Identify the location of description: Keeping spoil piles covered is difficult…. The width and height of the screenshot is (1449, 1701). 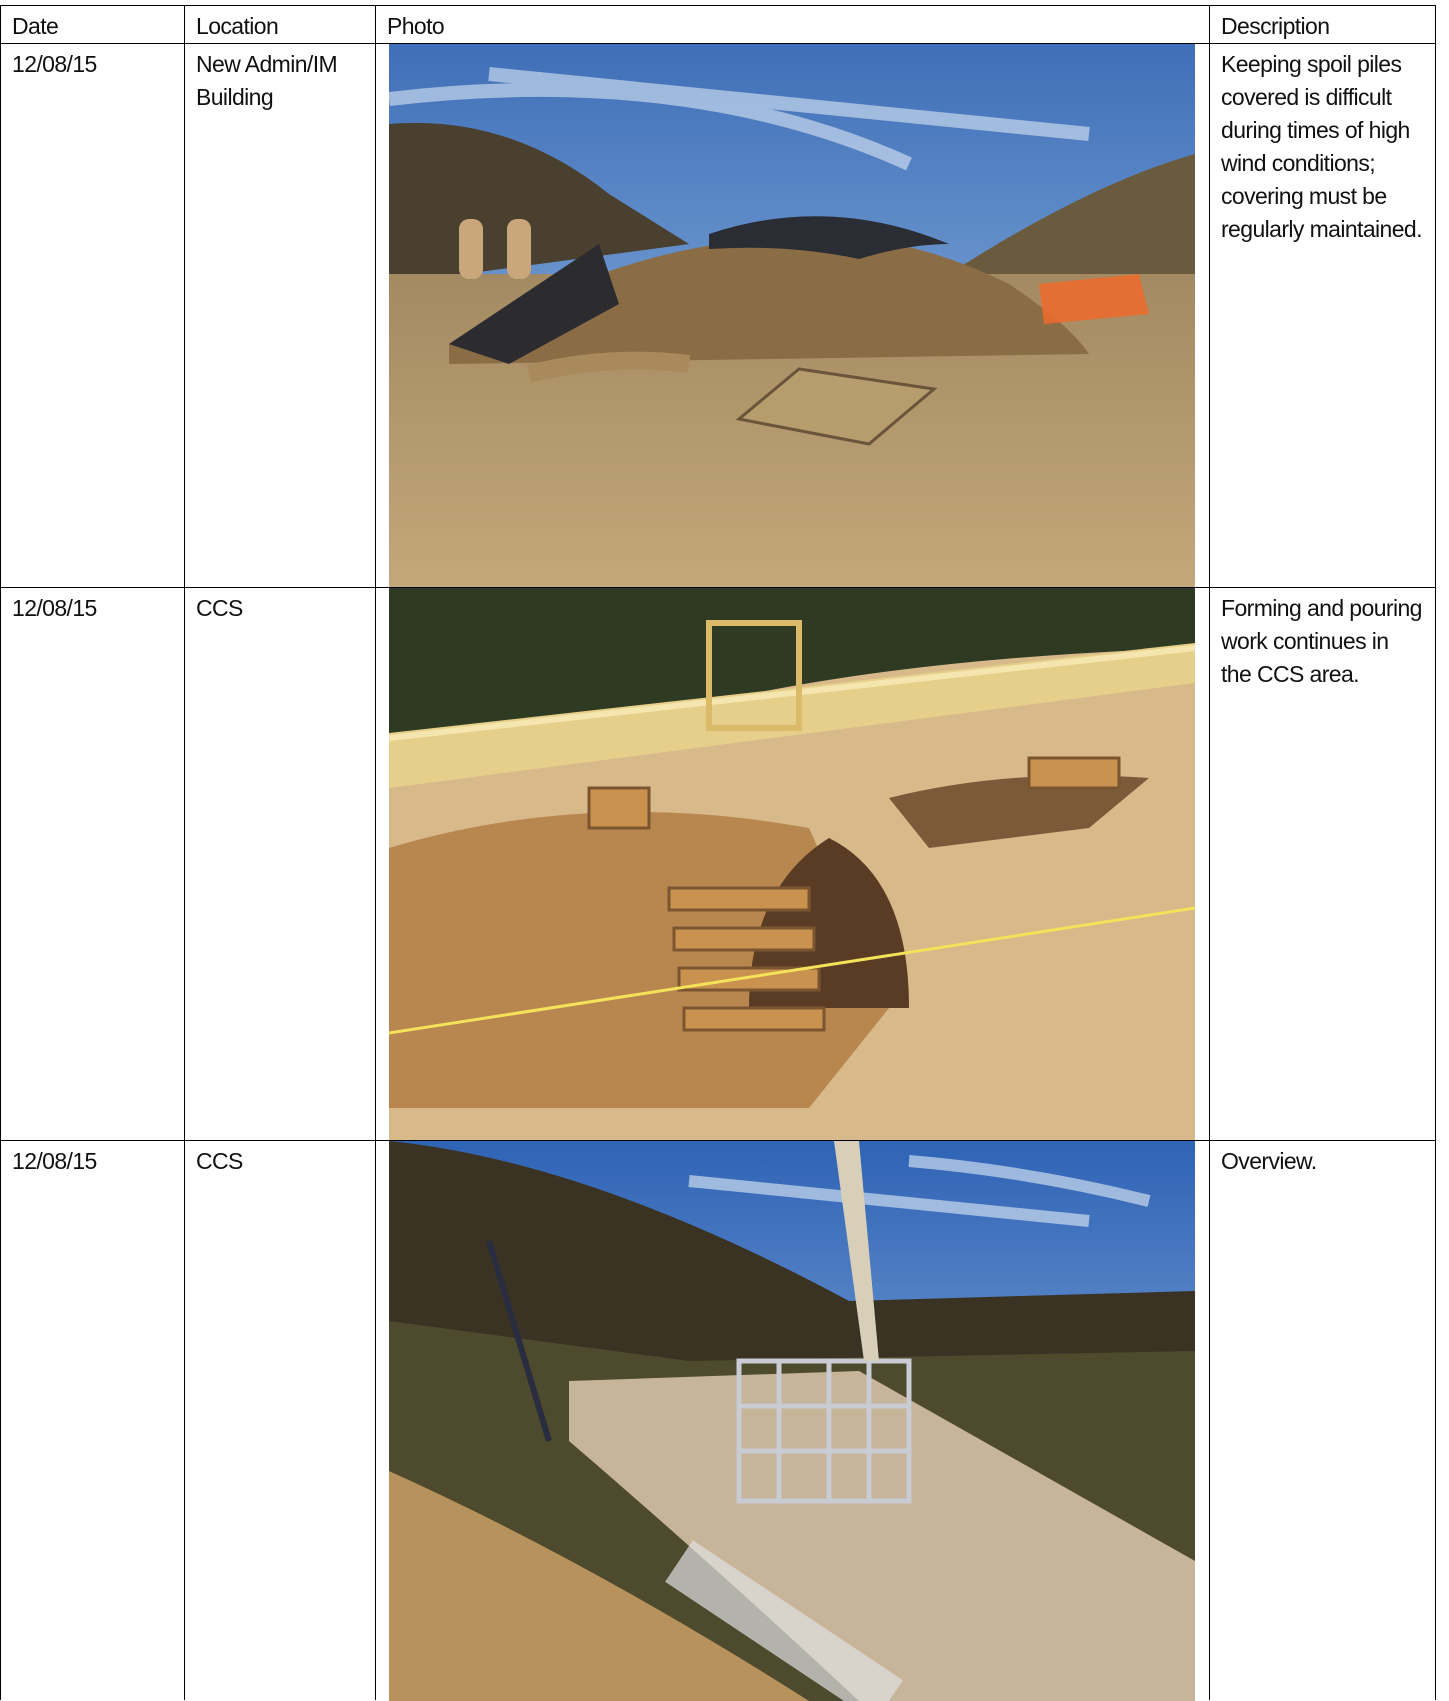
(1322, 146).